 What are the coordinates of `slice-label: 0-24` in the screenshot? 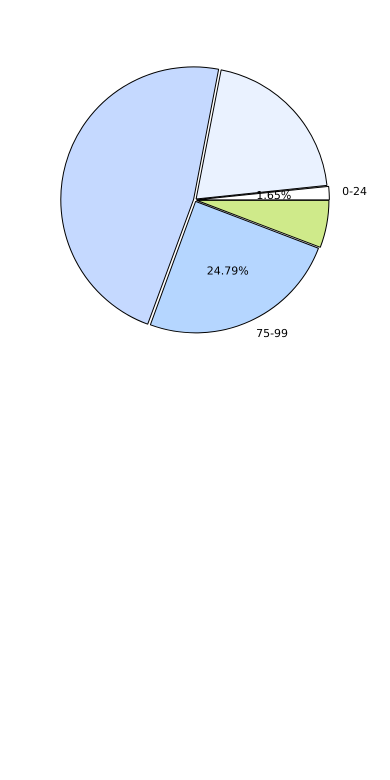 It's located at (355, 191).